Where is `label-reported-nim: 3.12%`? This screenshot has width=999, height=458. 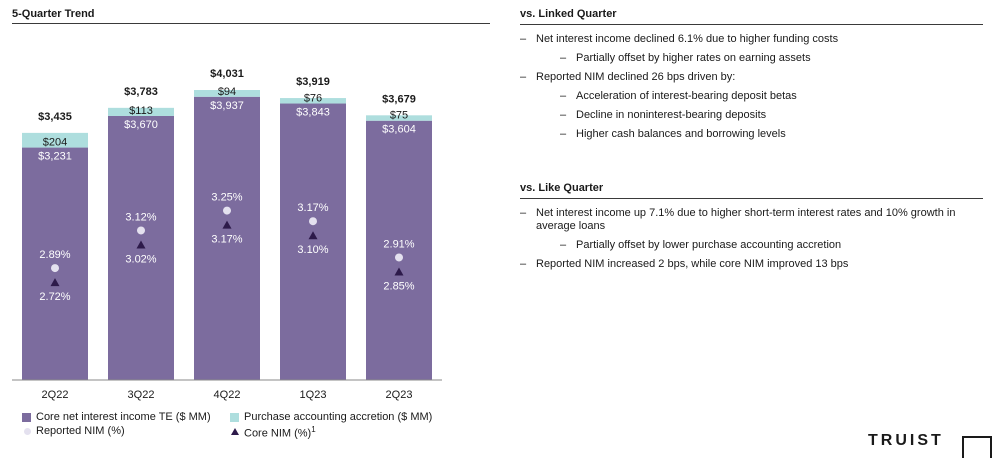 label-reported-nim: 3.12% is located at coordinates (140, 217).